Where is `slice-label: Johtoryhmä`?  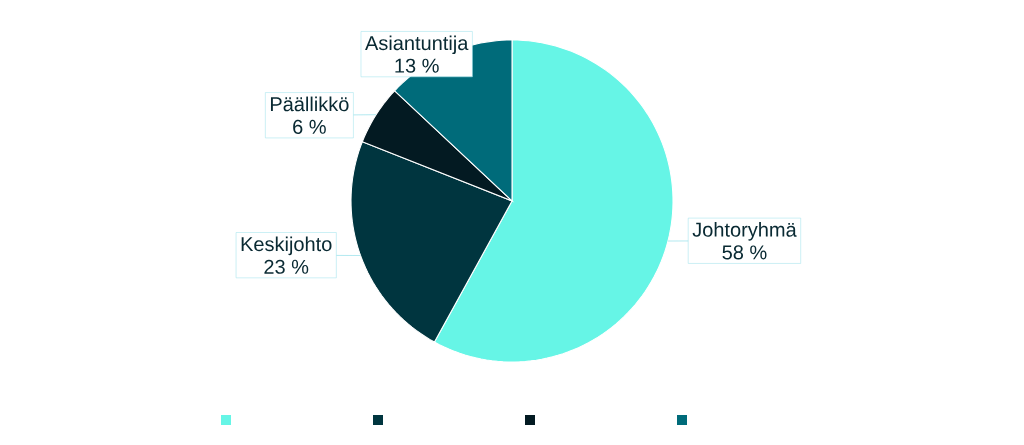
slice-label: Johtoryhmä is located at coordinates (744, 231).